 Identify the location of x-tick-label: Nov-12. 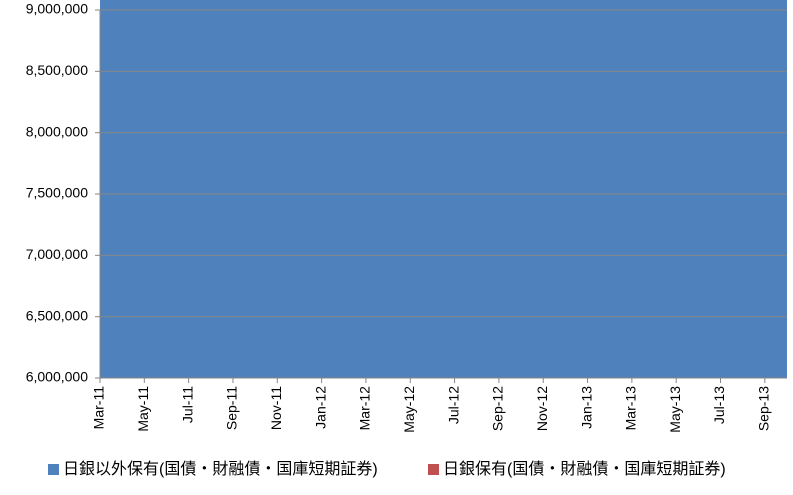
(542, 408).